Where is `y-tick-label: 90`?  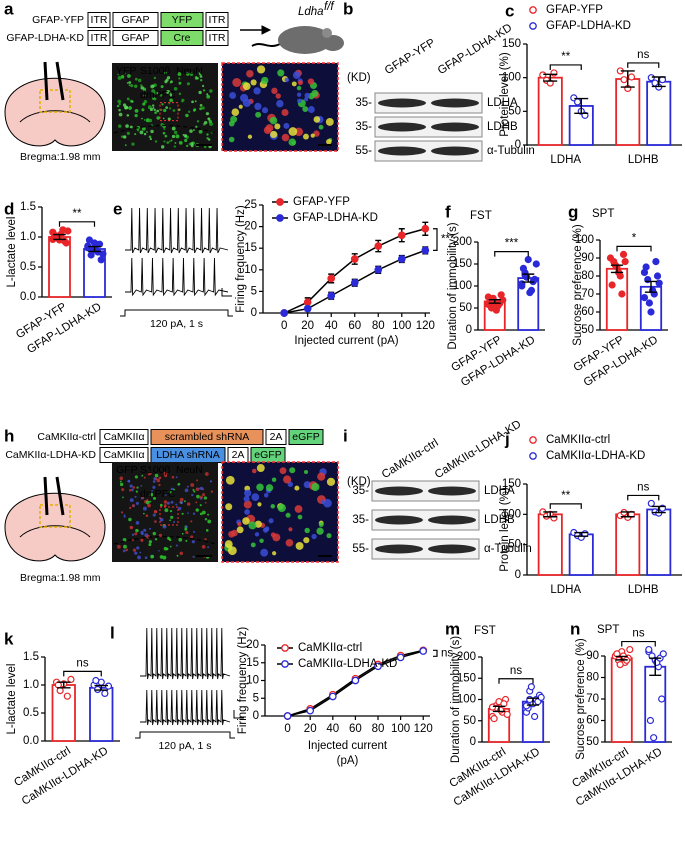
y-tick-label: 90 is located at coordinates (587, 258).